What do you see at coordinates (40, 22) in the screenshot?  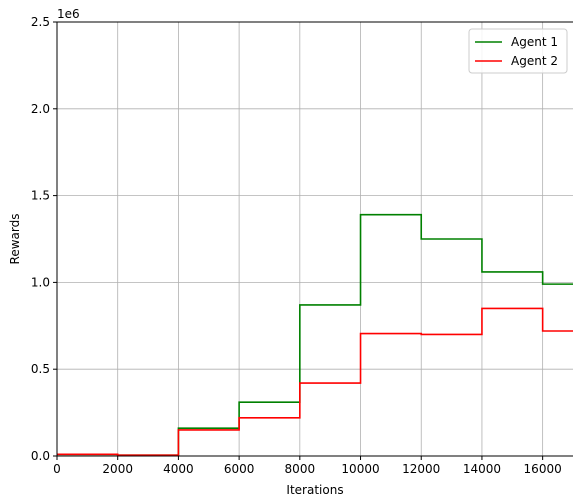 I see `y-tick-label: 2.5` at bounding box center [40, 22].